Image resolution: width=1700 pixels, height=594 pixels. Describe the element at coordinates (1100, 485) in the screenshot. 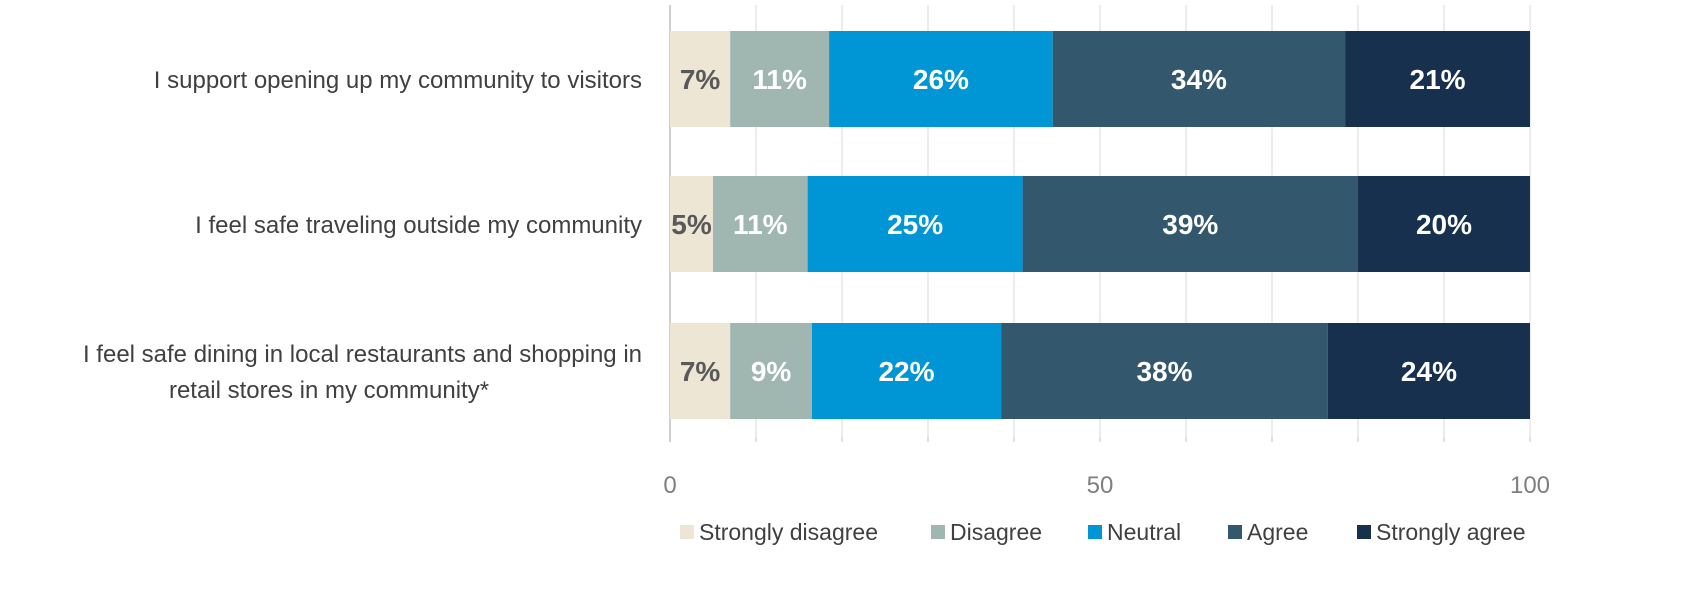

I see `x-tick-label: 50` at that location.